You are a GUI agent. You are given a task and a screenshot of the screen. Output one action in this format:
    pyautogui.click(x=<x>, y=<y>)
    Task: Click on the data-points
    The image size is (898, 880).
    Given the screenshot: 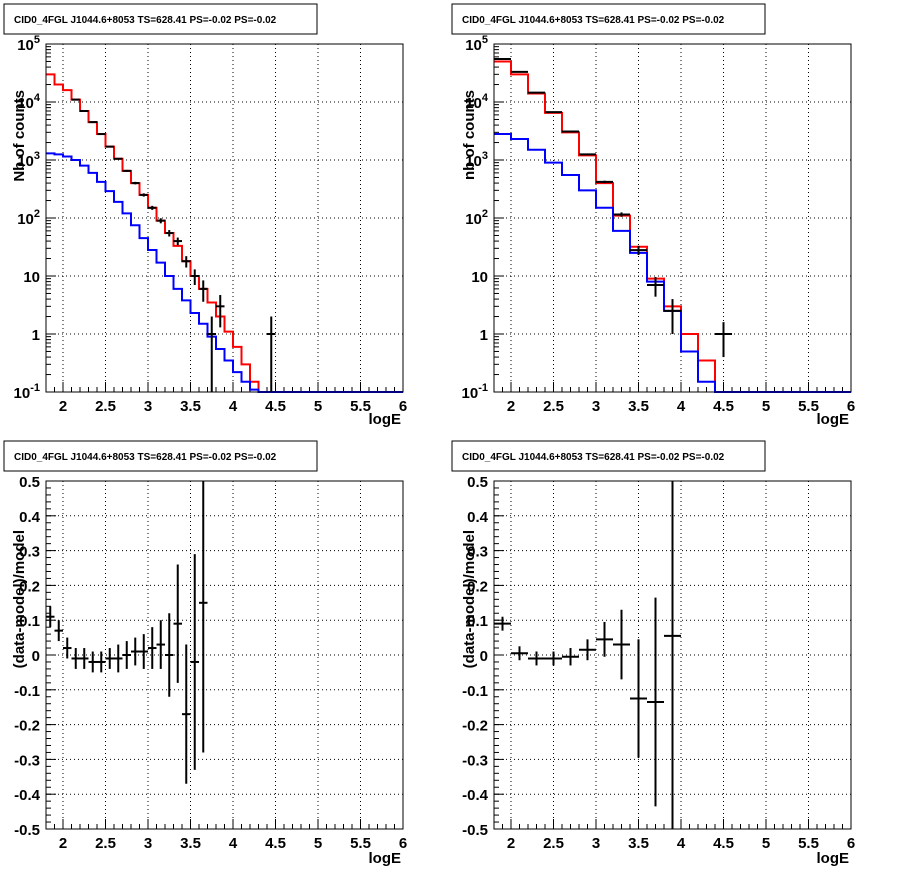 What is the action you would take?
    pyautogui.click(x=127, y=632)
    